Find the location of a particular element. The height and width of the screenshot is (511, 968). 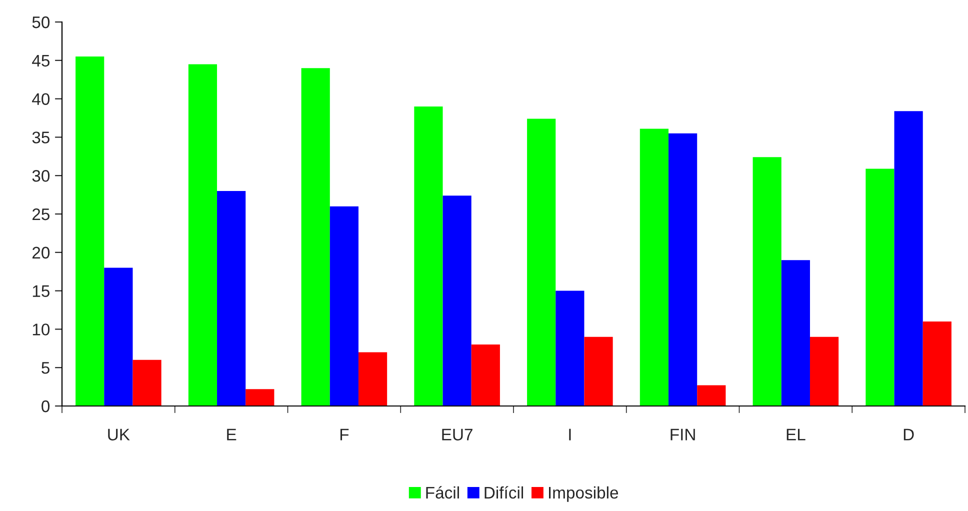

x-tick-label: I is located at coordinates (570, 434).